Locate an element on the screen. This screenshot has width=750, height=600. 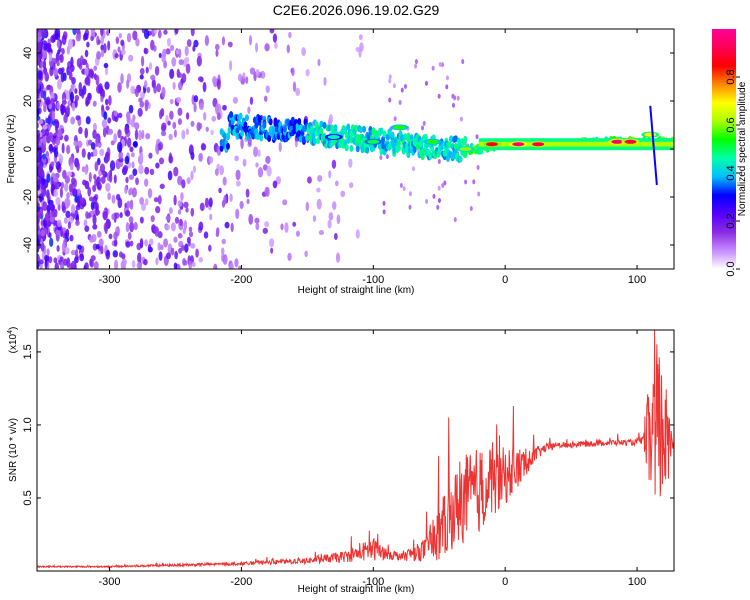
y-tick-label: 1.5 is located at coordinates (28, 351).